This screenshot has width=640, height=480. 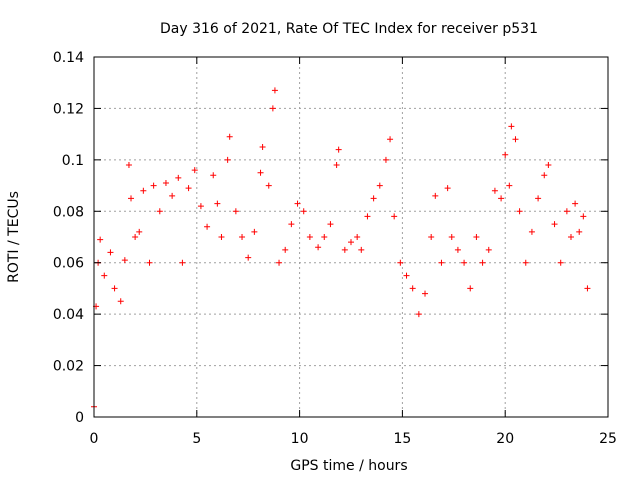 I want to click on y-tick-label: 0.14, so click(x=68, y=58).